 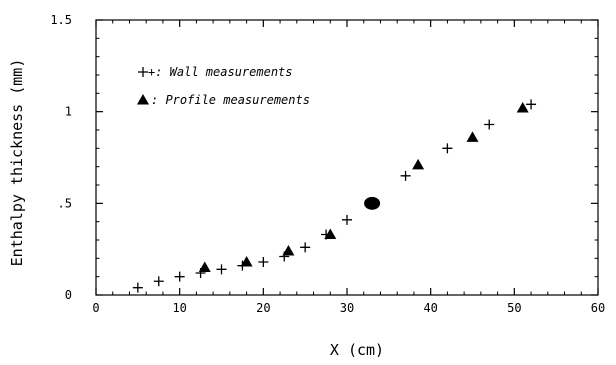 I want to click on legend-label-wall: +: Wall measurements, so click(x=220, y=72).